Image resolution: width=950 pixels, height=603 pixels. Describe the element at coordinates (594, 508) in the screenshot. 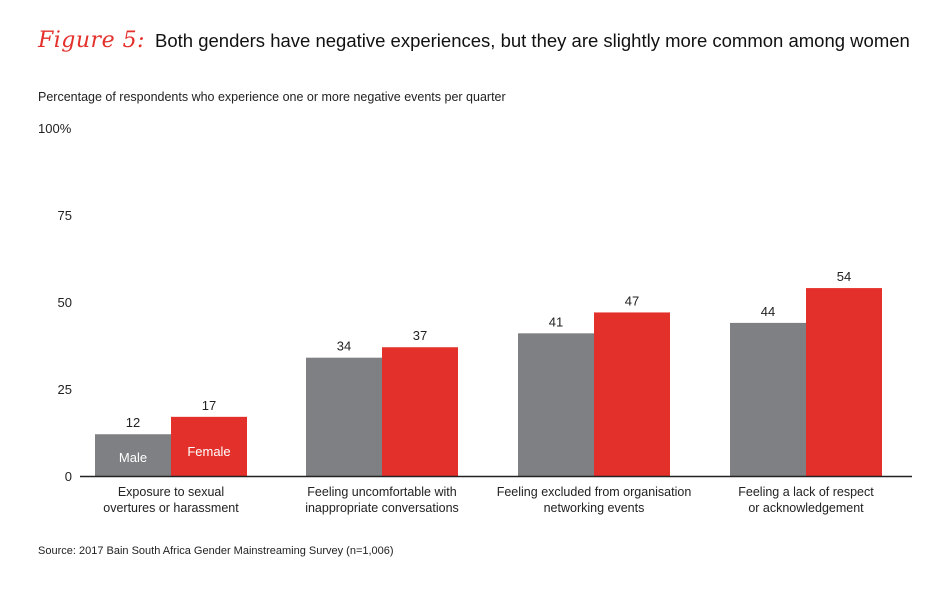

I see `category-label: networking events` at that location.